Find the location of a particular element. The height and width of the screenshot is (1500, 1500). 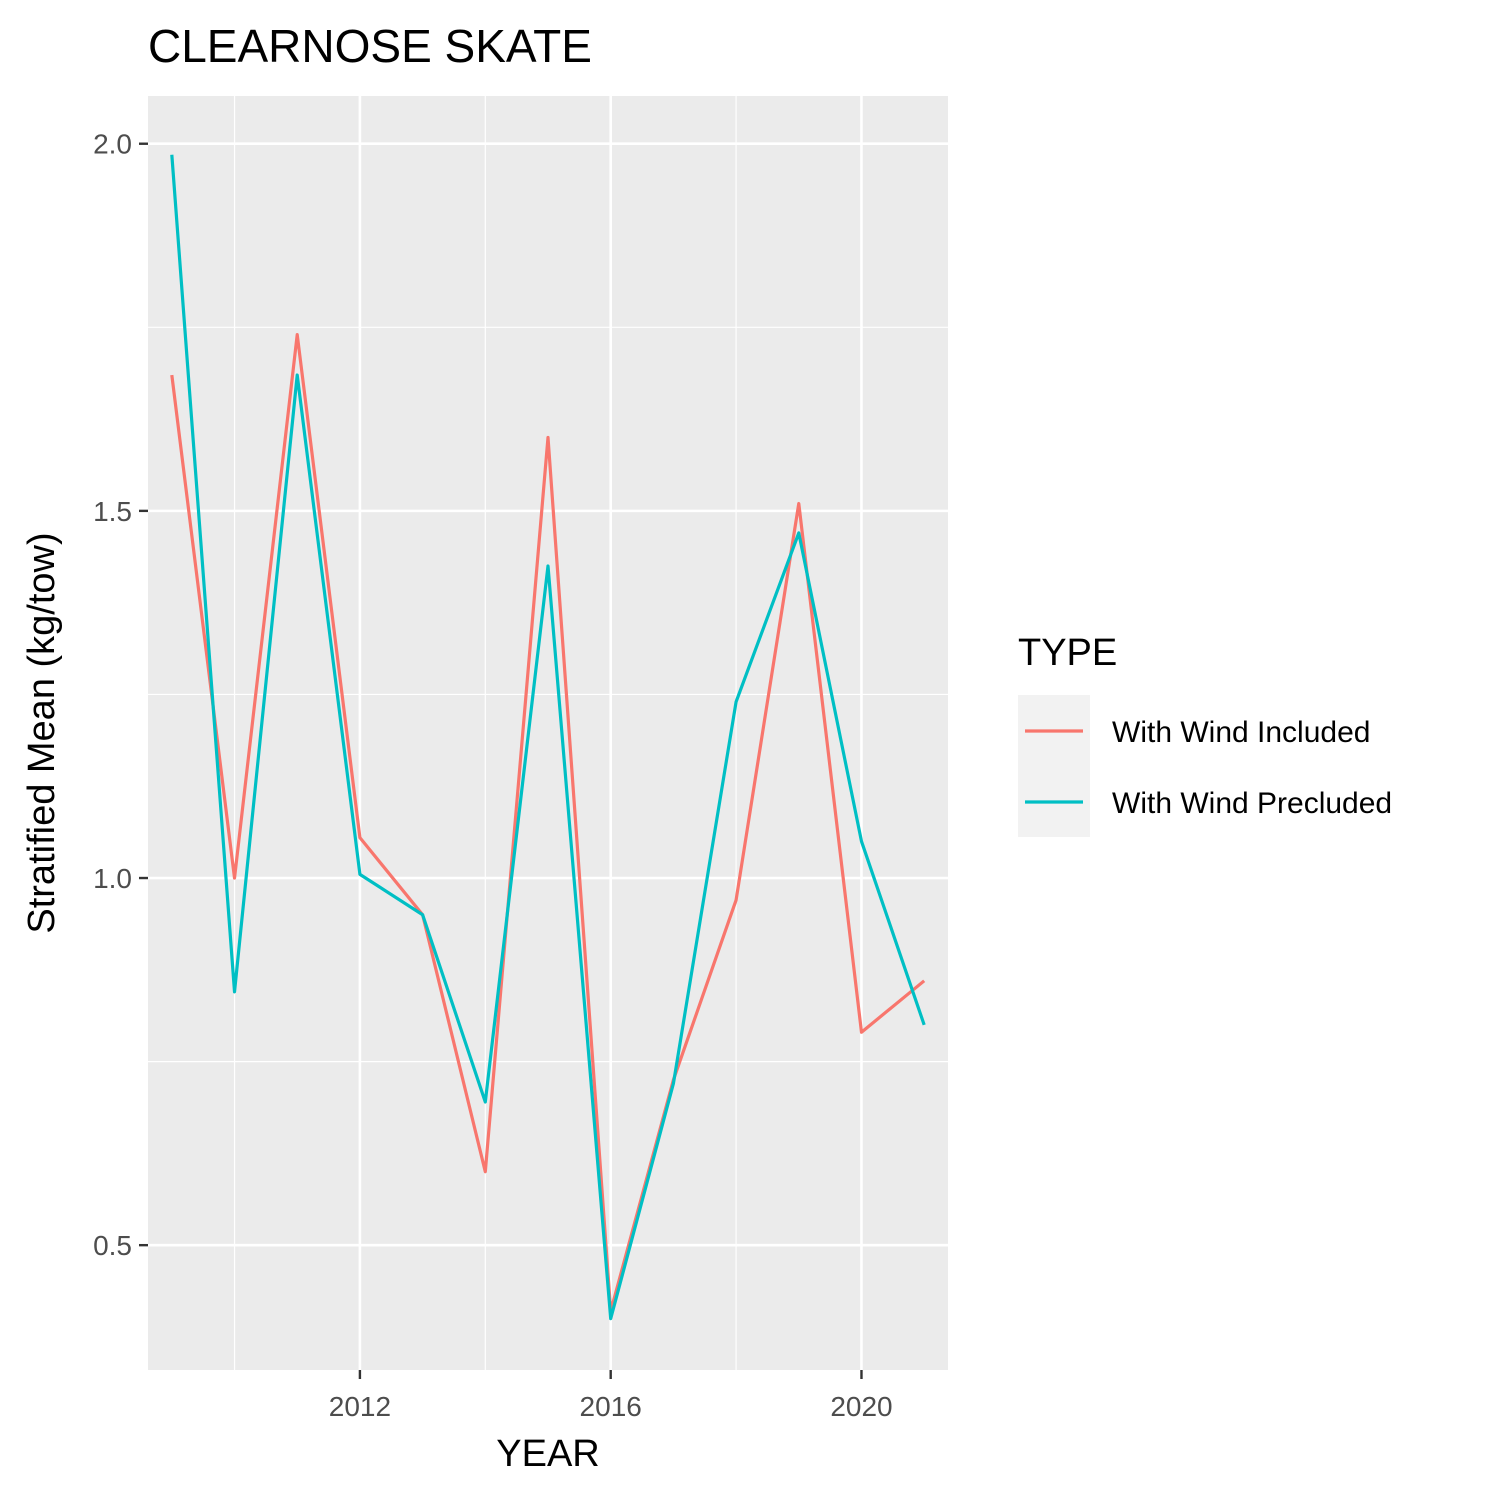

y-tick-label: 1.0 is located at coordinates (112, 878).